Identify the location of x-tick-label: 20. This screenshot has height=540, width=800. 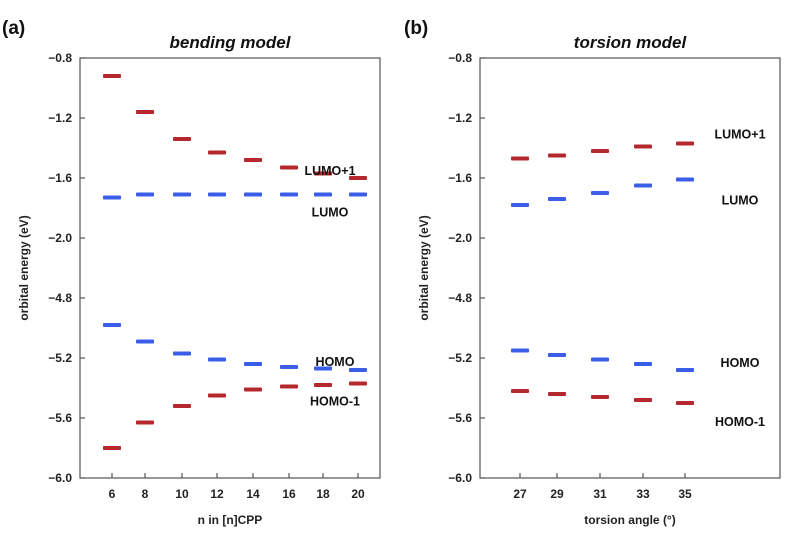
(358, 494).